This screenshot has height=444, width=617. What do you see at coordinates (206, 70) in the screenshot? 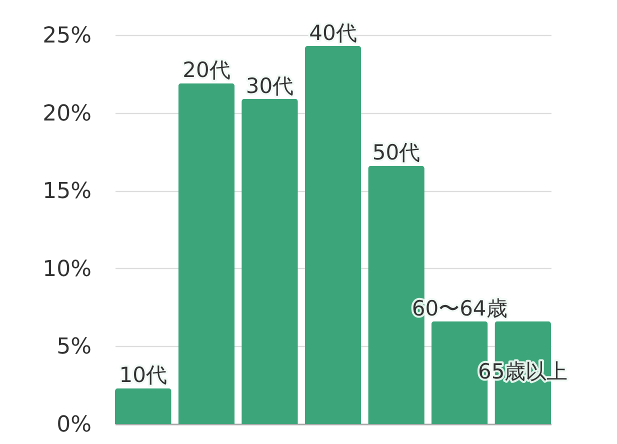
I see `x-tick-label: 20代` at bounding box center [206, 70].